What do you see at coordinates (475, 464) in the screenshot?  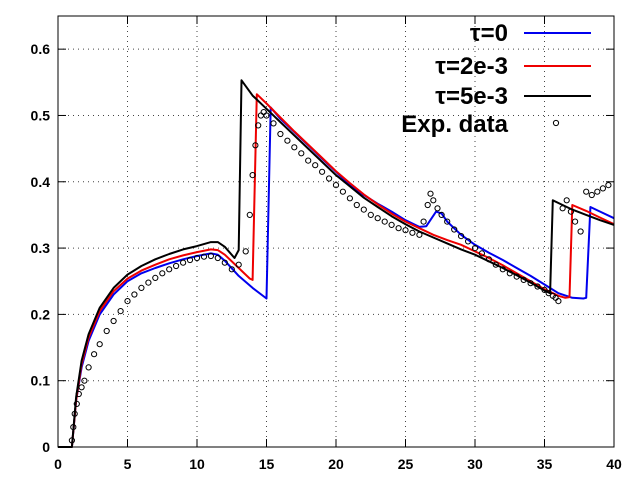 I see `x-tick-label: 30` at bounding box center [475, 464].